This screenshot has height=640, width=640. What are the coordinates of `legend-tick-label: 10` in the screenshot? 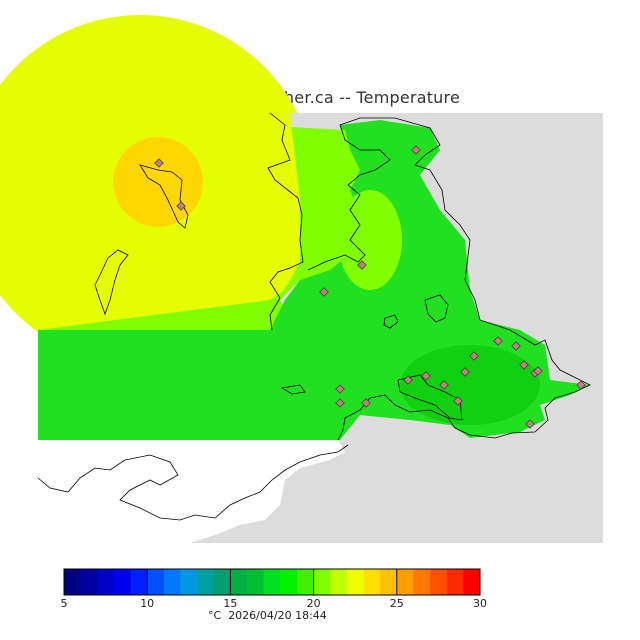 It's located at (147, 603).